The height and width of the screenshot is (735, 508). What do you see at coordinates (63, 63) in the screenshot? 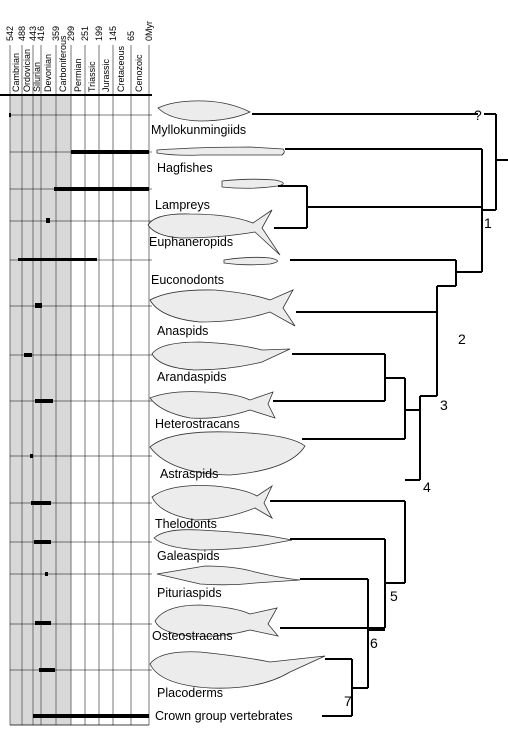
I see `period-label: Carboniferous` at bounding box center [63, 63].